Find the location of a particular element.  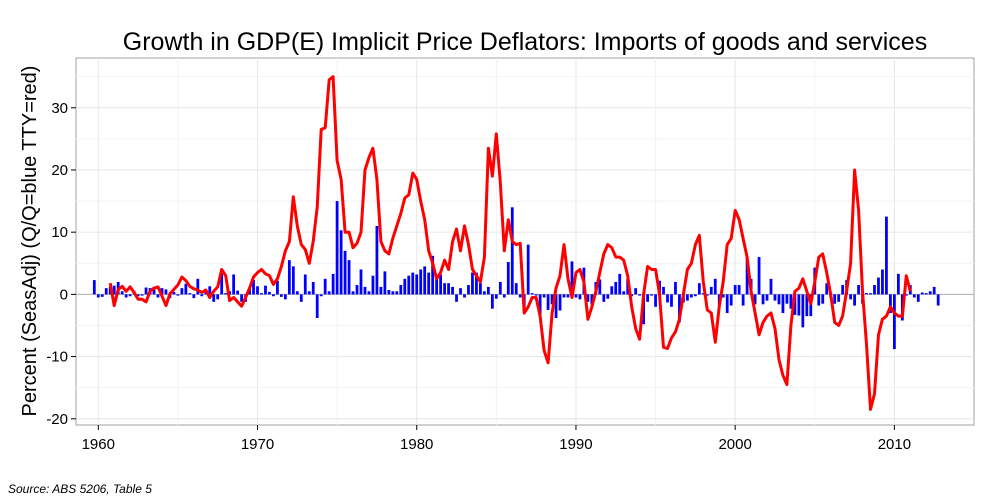

y-tick-label: 10 is located at coordinates (59, 232).